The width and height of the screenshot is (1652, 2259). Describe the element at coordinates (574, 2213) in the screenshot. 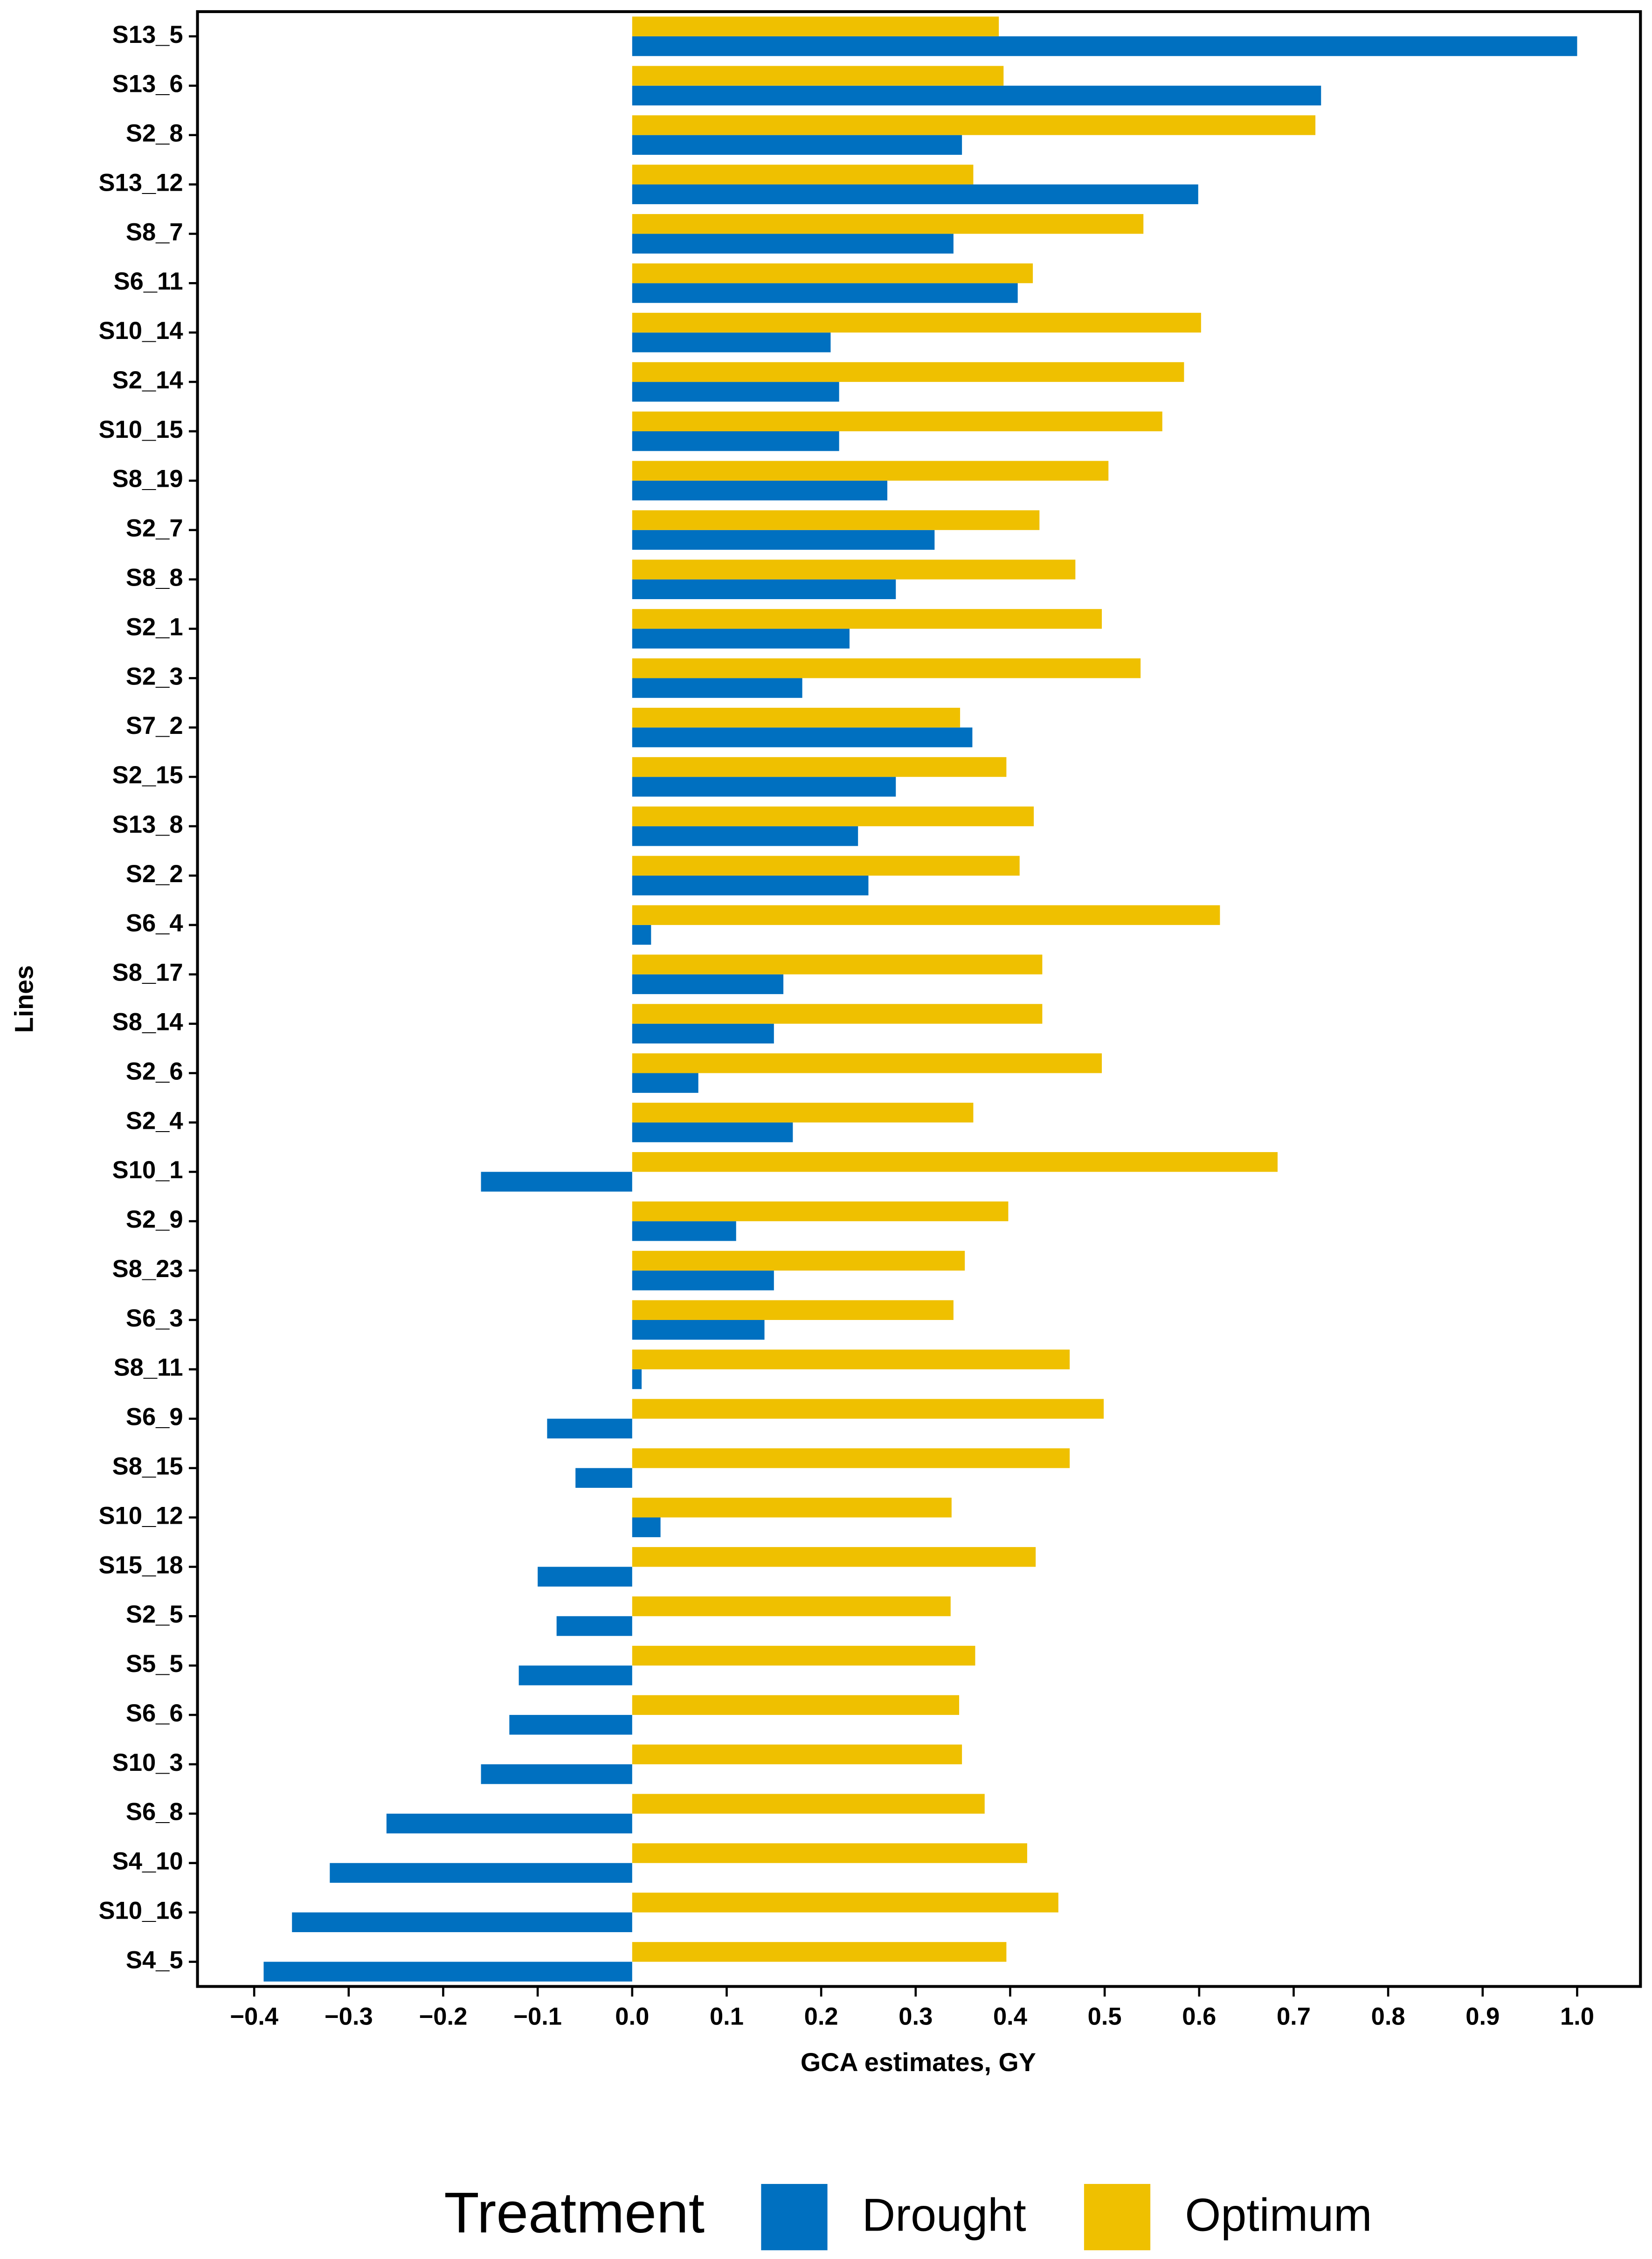

I see `legend-title: Treatment` at that location.